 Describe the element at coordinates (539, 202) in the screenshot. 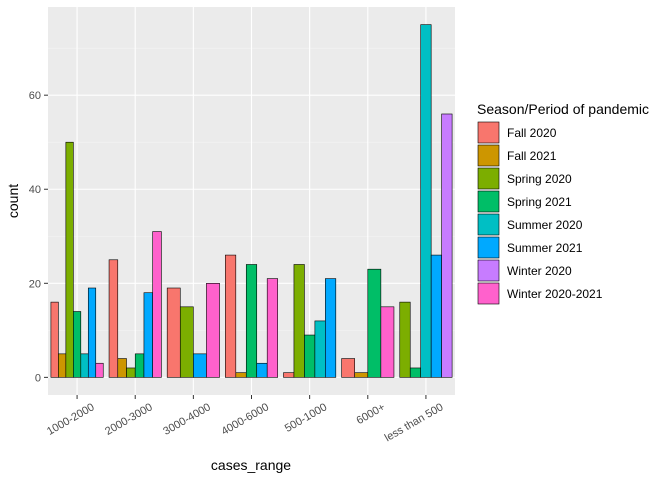

I see `legend-label: Spring 2021` at that location.